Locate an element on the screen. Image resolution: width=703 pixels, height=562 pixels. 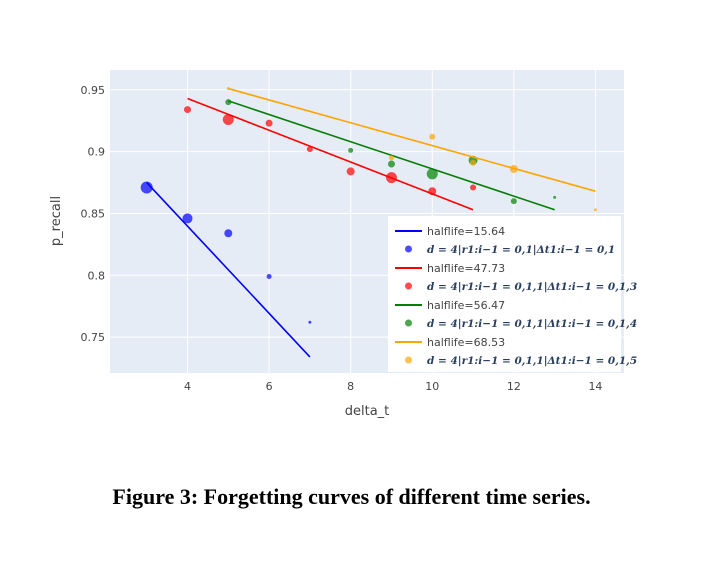
legend-box is located at coordinates (504, 294).